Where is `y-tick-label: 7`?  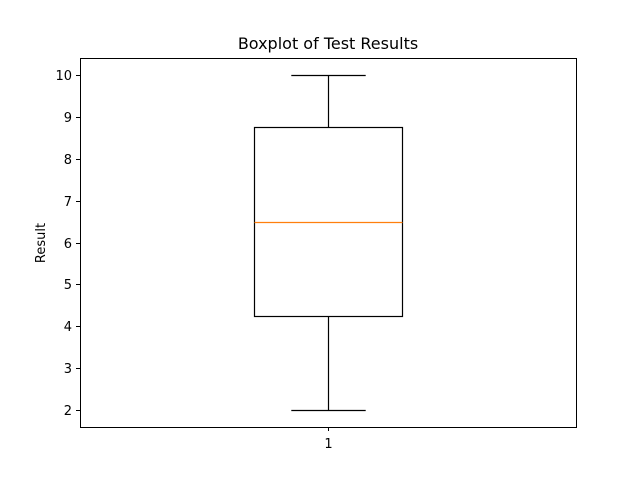
y-tick-label: 7 is located at coordinates (68, 202).